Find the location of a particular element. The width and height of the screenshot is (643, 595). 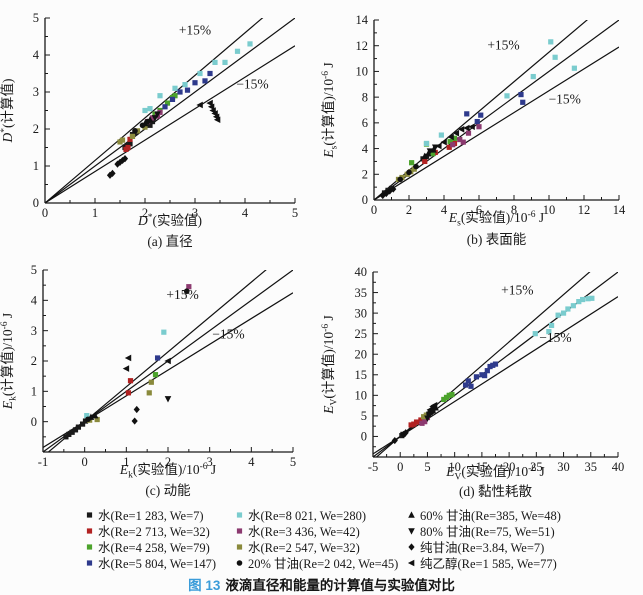

legend-label: 60% 甘油(Re=385, We=48) is located at coordinates (490, 515).